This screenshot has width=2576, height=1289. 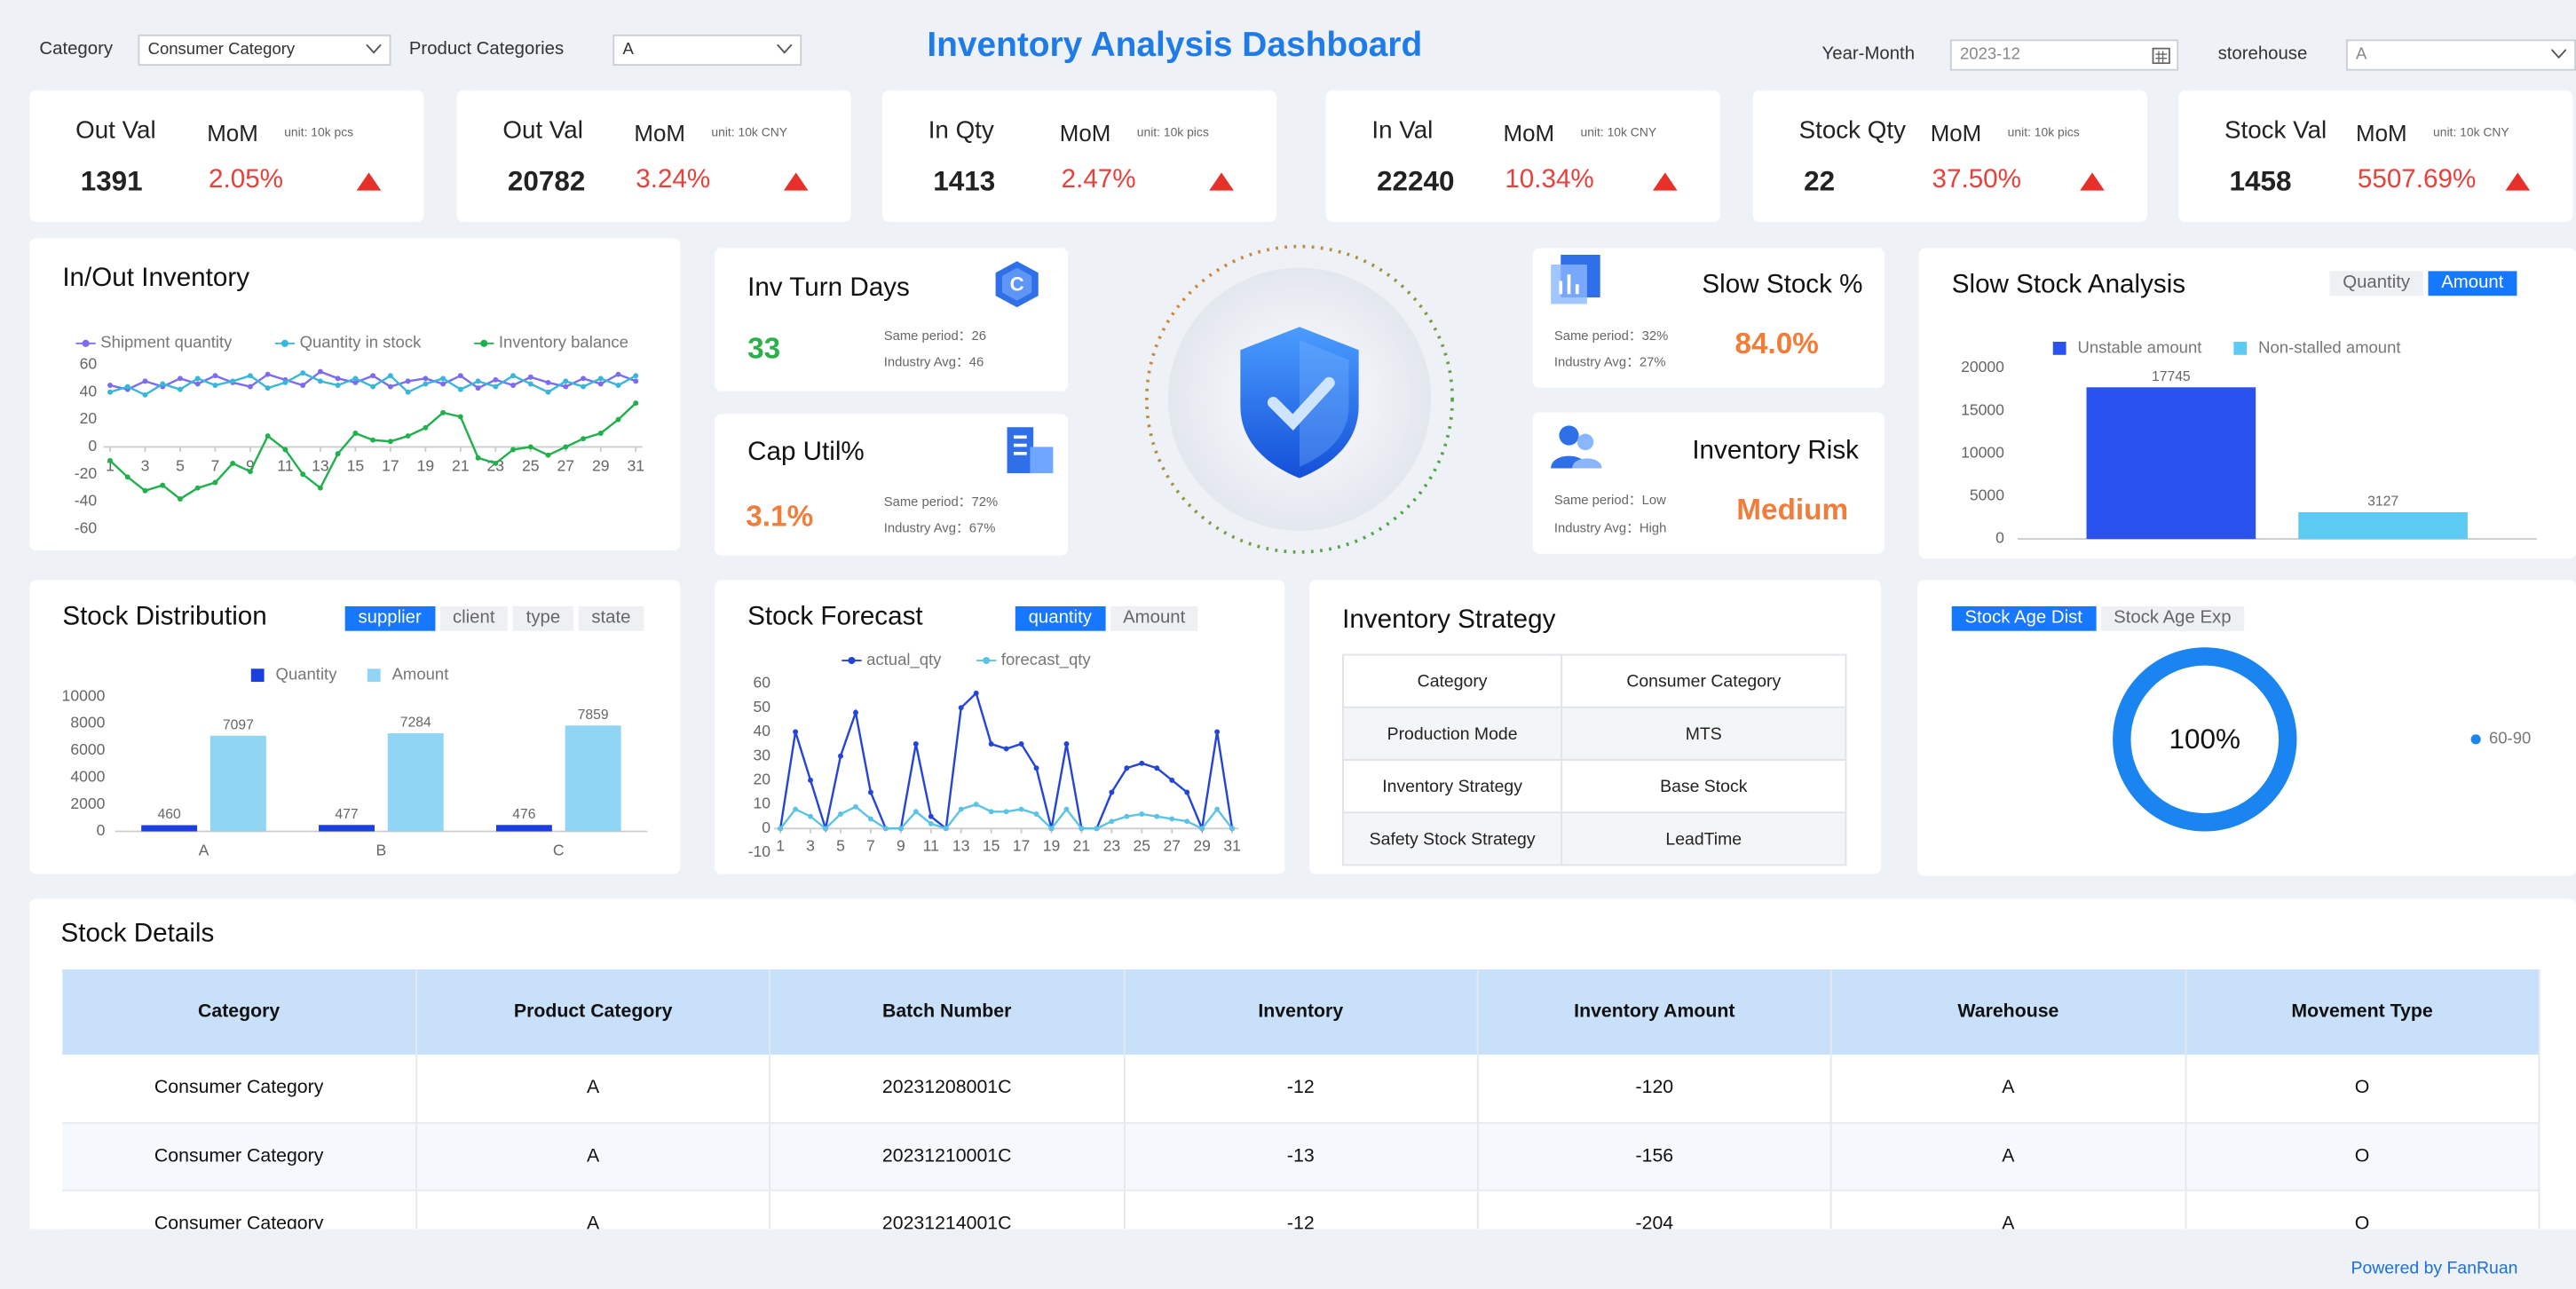 I want to click on panel-title: In/Out Inventory, so click(x=156, y=278).